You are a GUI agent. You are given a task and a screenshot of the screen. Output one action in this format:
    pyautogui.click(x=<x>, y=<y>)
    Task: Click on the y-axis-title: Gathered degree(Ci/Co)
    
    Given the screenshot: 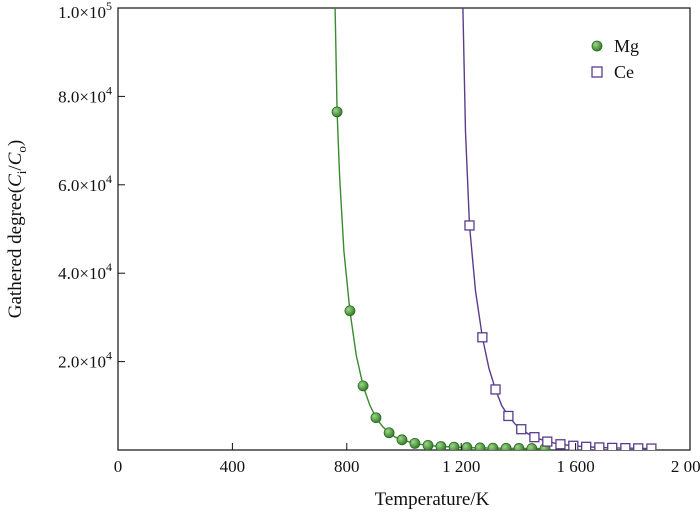 What is the action you would take?
    pyautogui.click(x=17, y=229)
    